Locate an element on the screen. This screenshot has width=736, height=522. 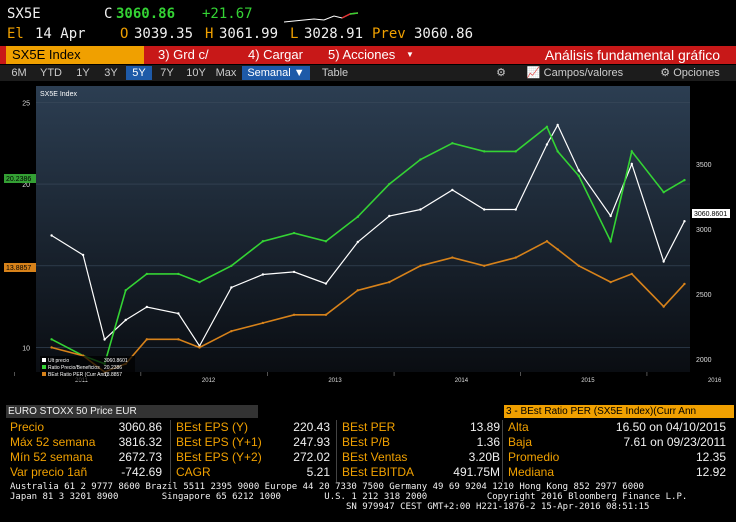
stat-label: Promedio is located at coordinates (534, 457).